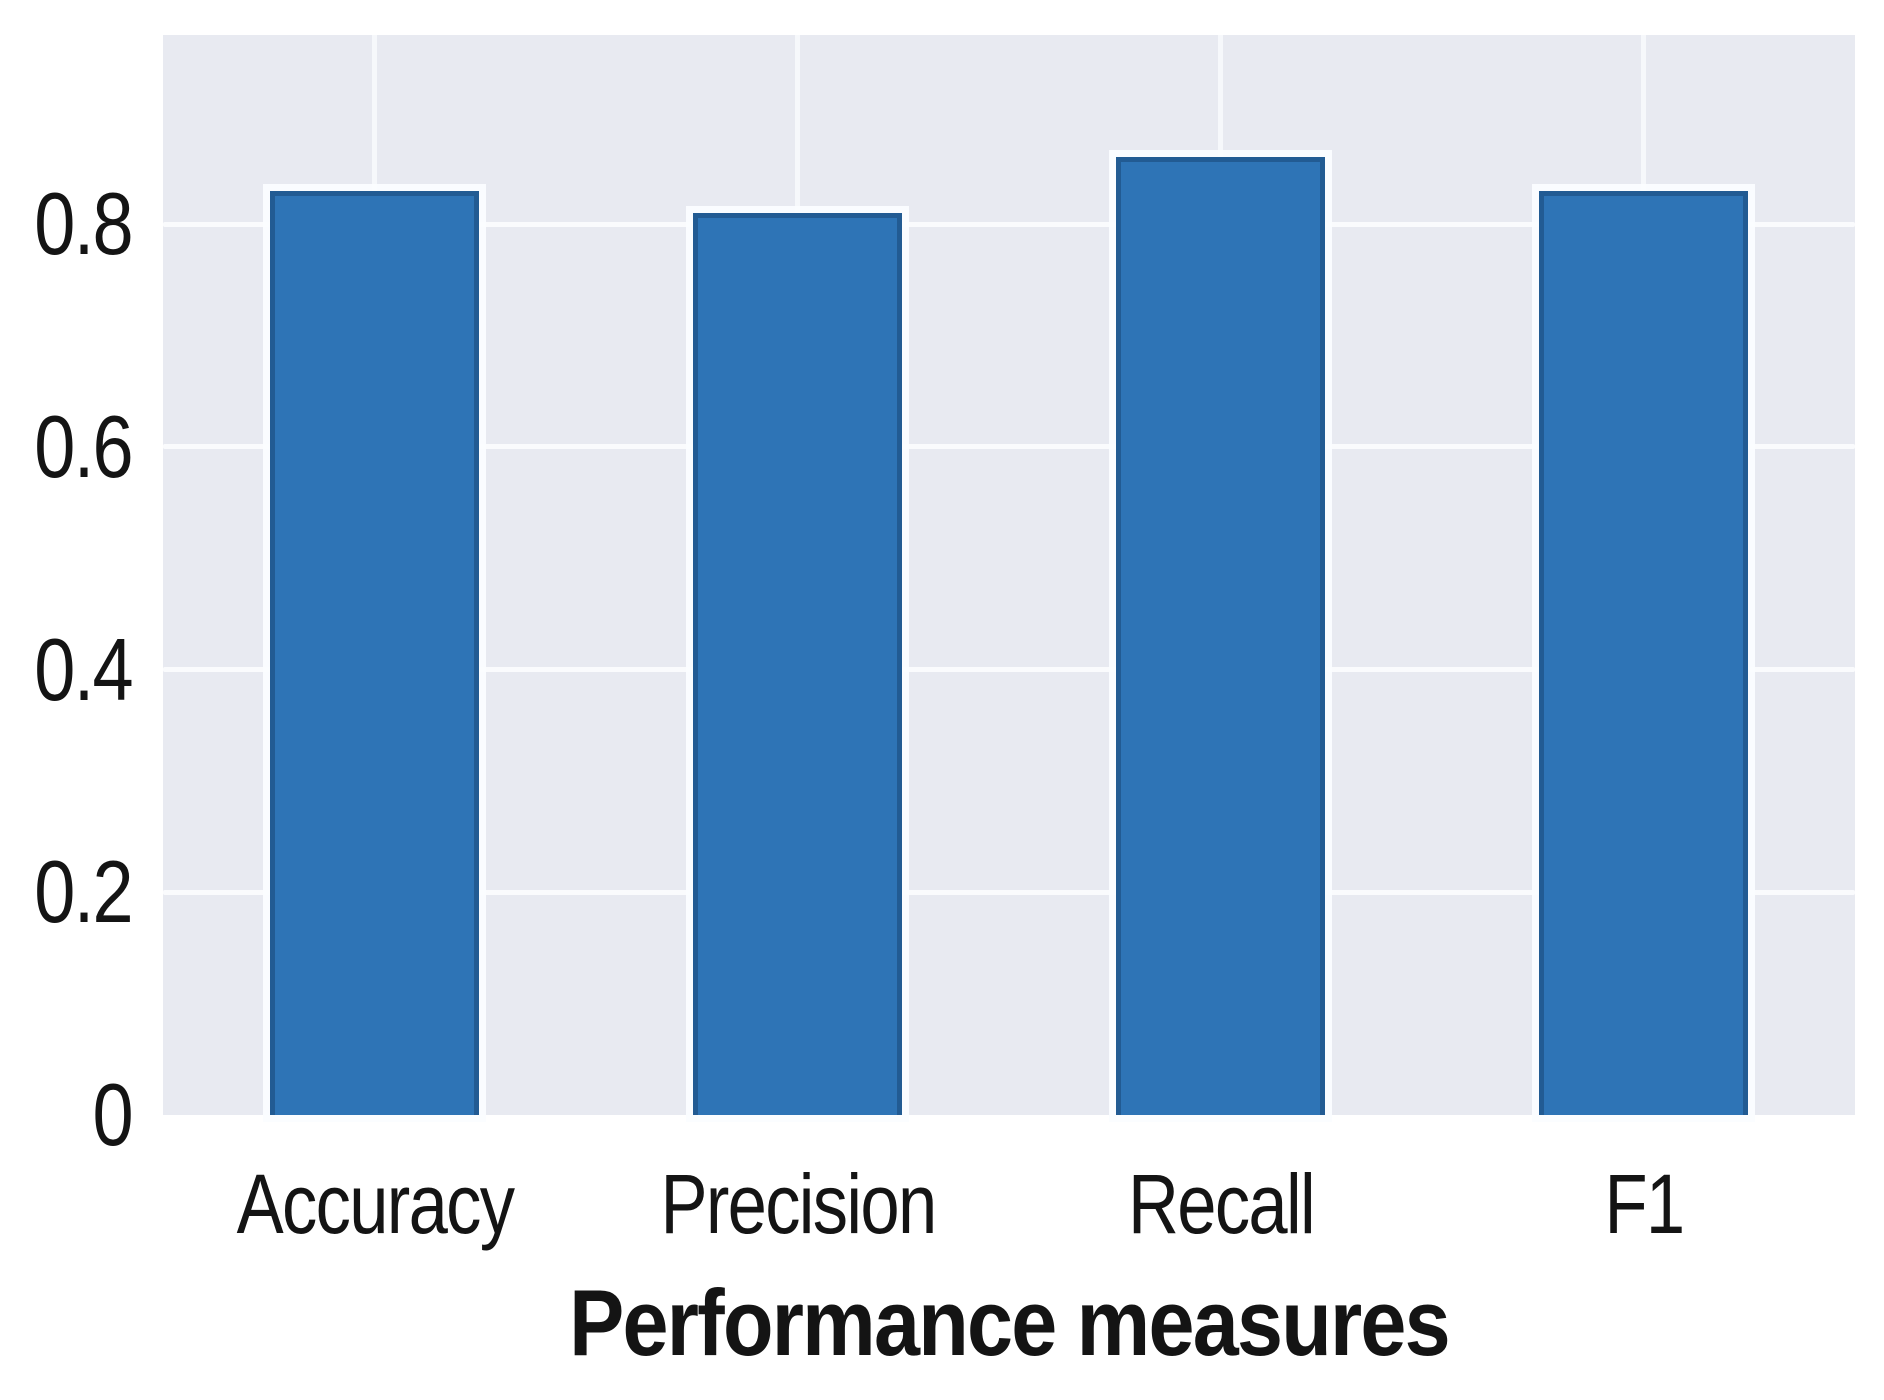 This screenshot has height=1400, width=1884. What do you see at coordinates (83, 669) in the screenshot?
I see `y-tick-label: 0.4` at bounding box center [83, 669].